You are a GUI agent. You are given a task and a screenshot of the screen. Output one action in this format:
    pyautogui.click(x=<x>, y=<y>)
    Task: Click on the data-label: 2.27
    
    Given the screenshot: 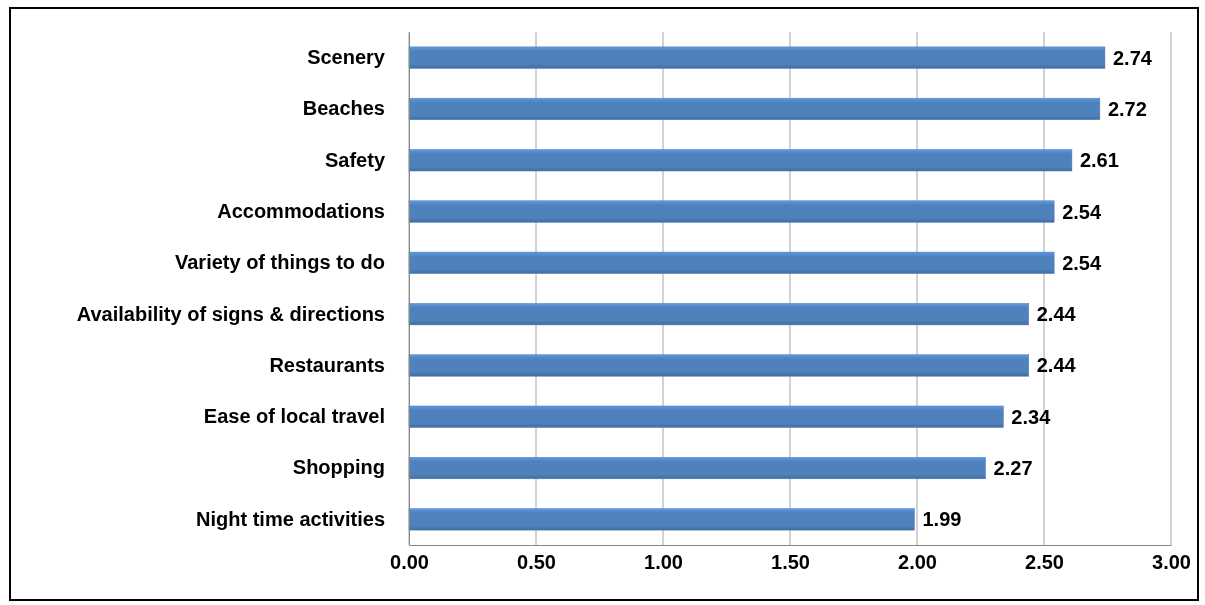 What is the action you would take?
    pyautogui.click(x=1013, y=468)
    